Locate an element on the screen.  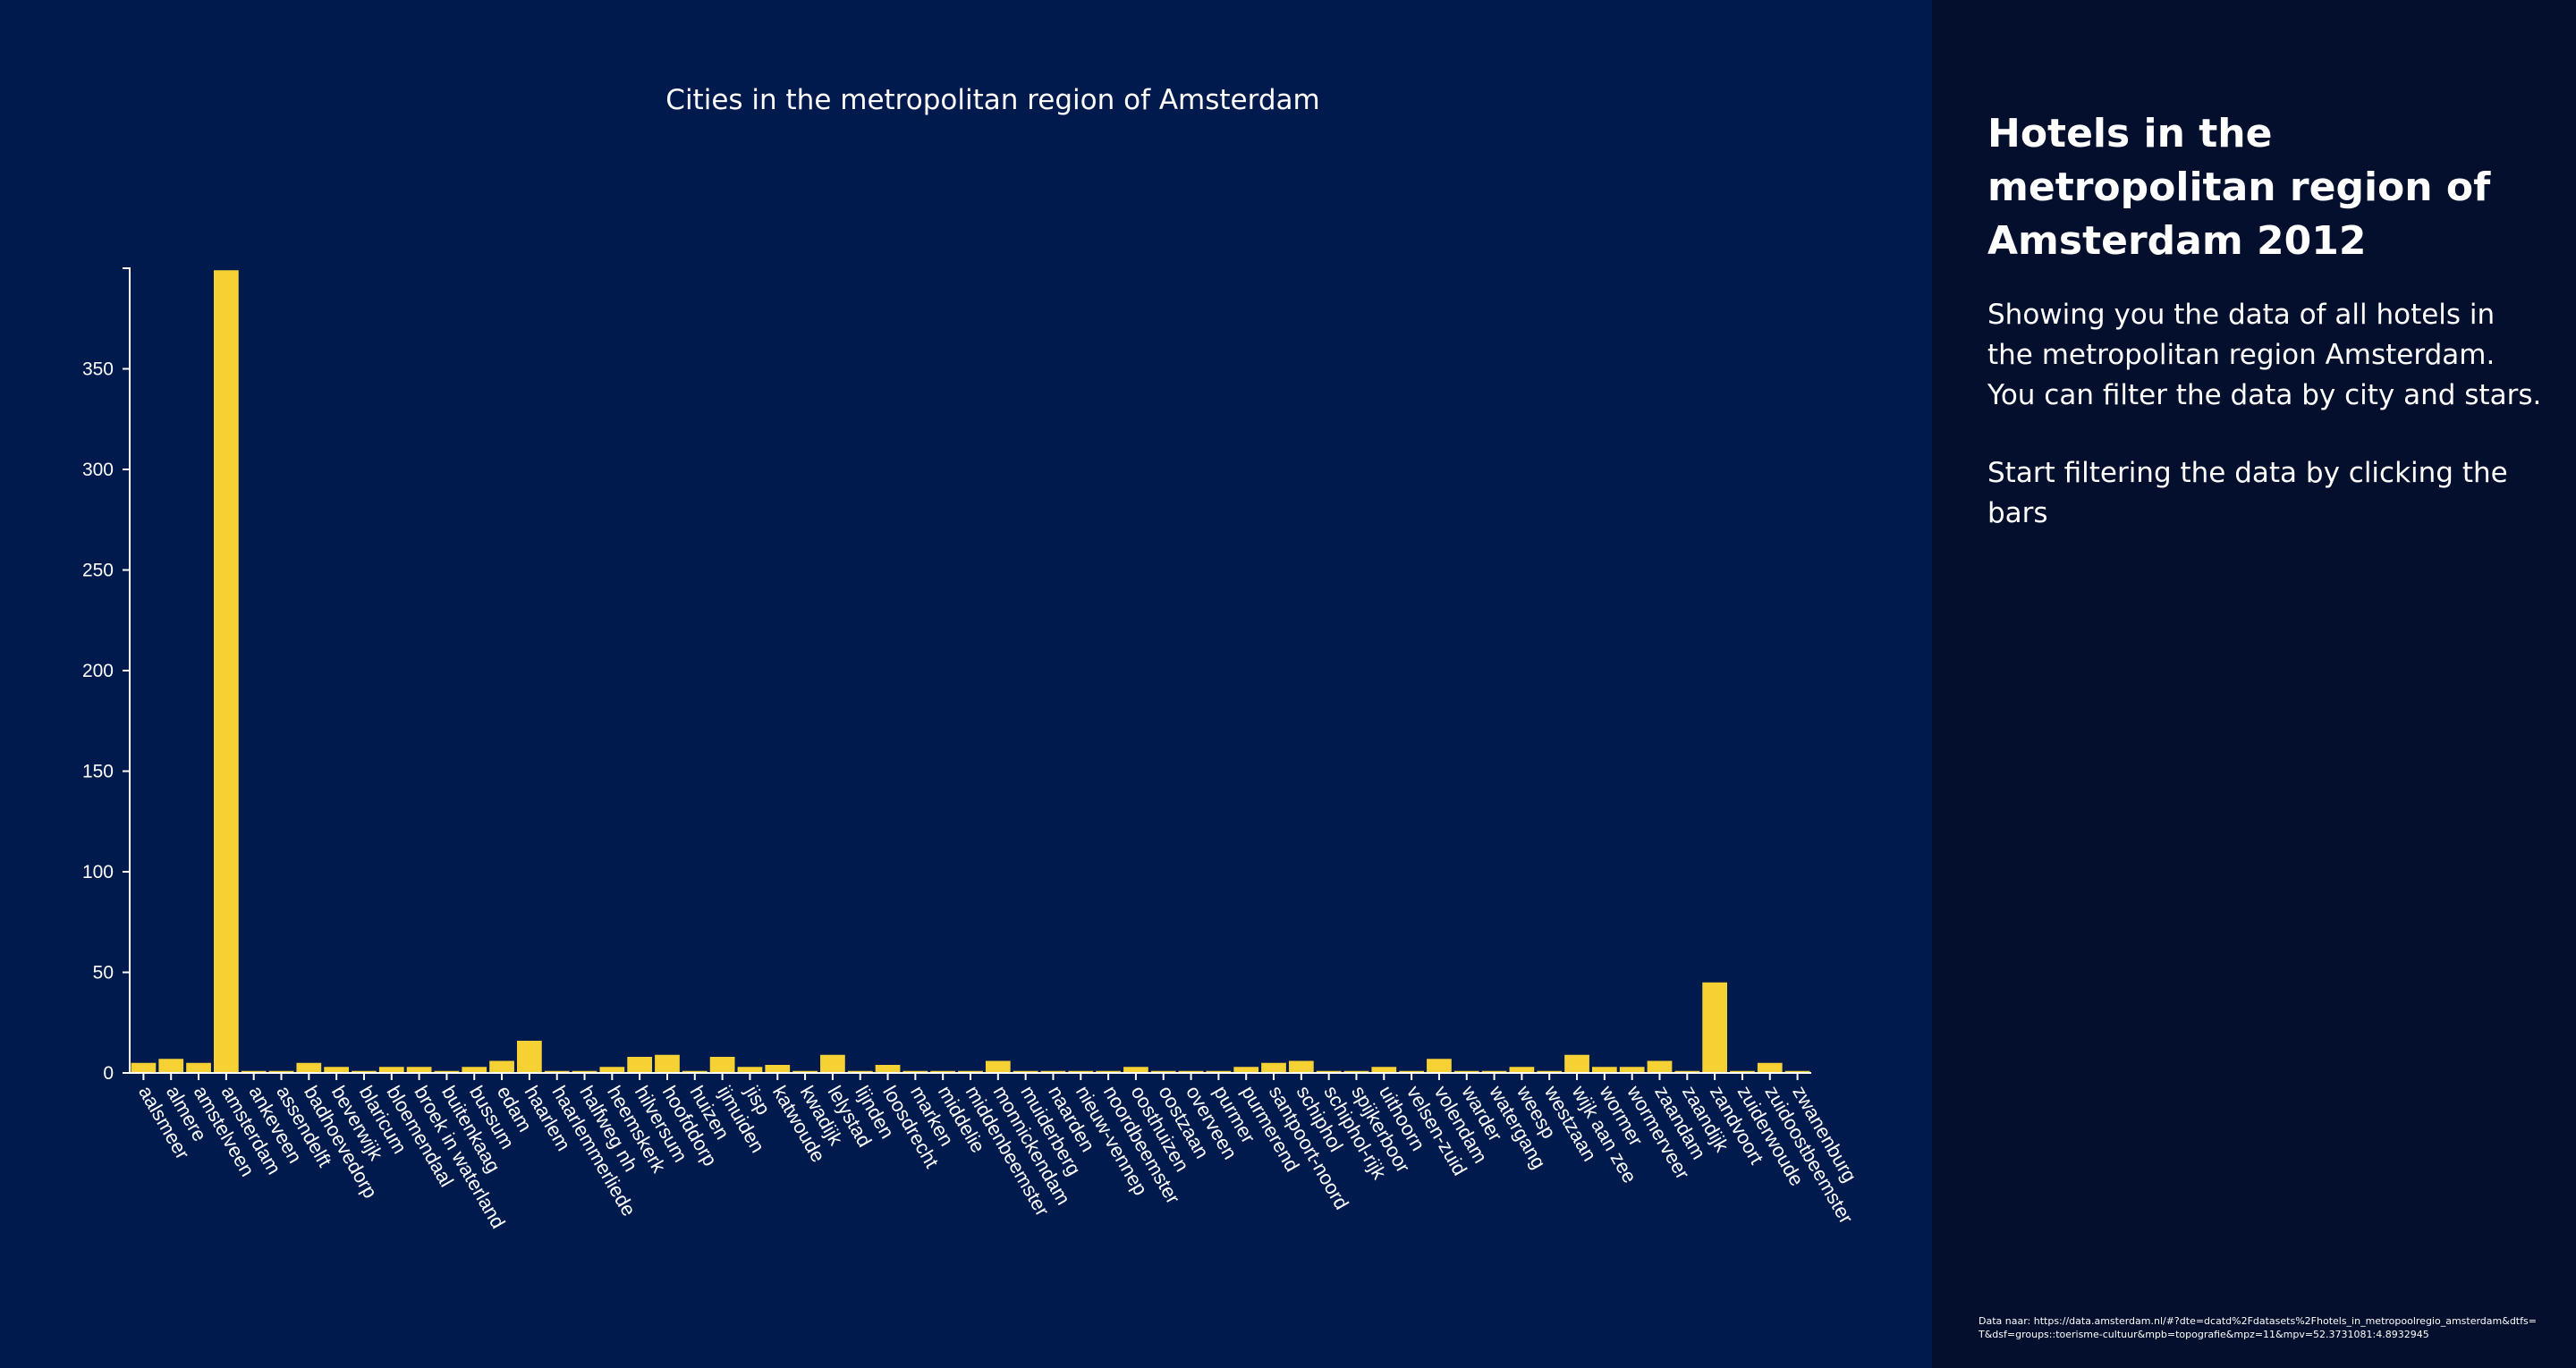
bar-lijnden is located at coordinates (860, 1071).